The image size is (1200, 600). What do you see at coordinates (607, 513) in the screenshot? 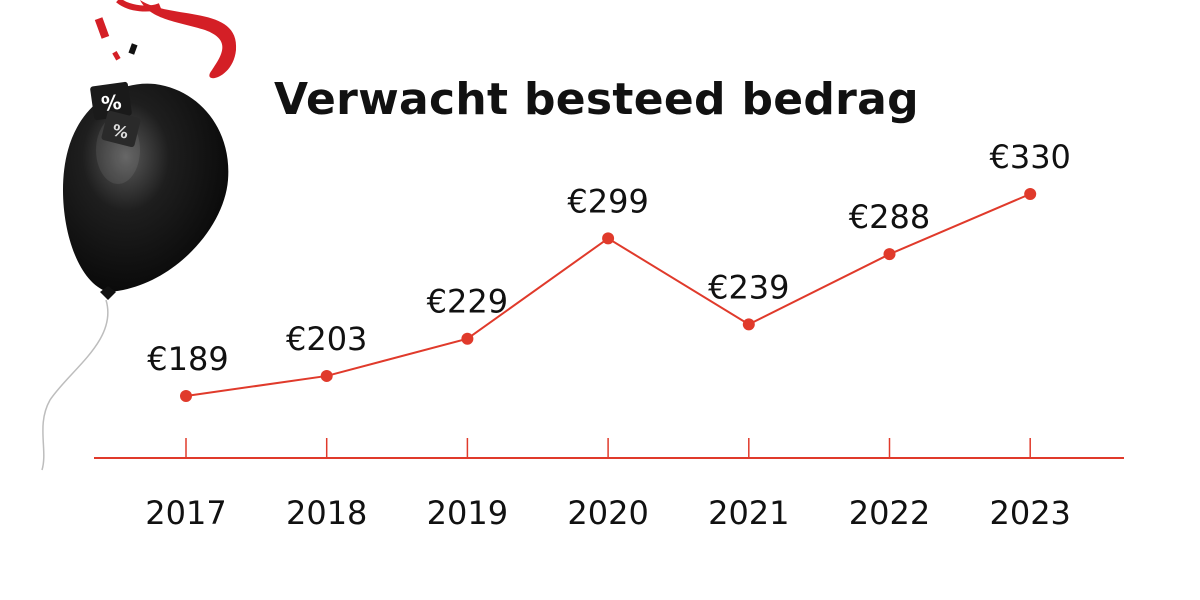
I see `x-tick-label: 2020` at bounding box center [607, 513].